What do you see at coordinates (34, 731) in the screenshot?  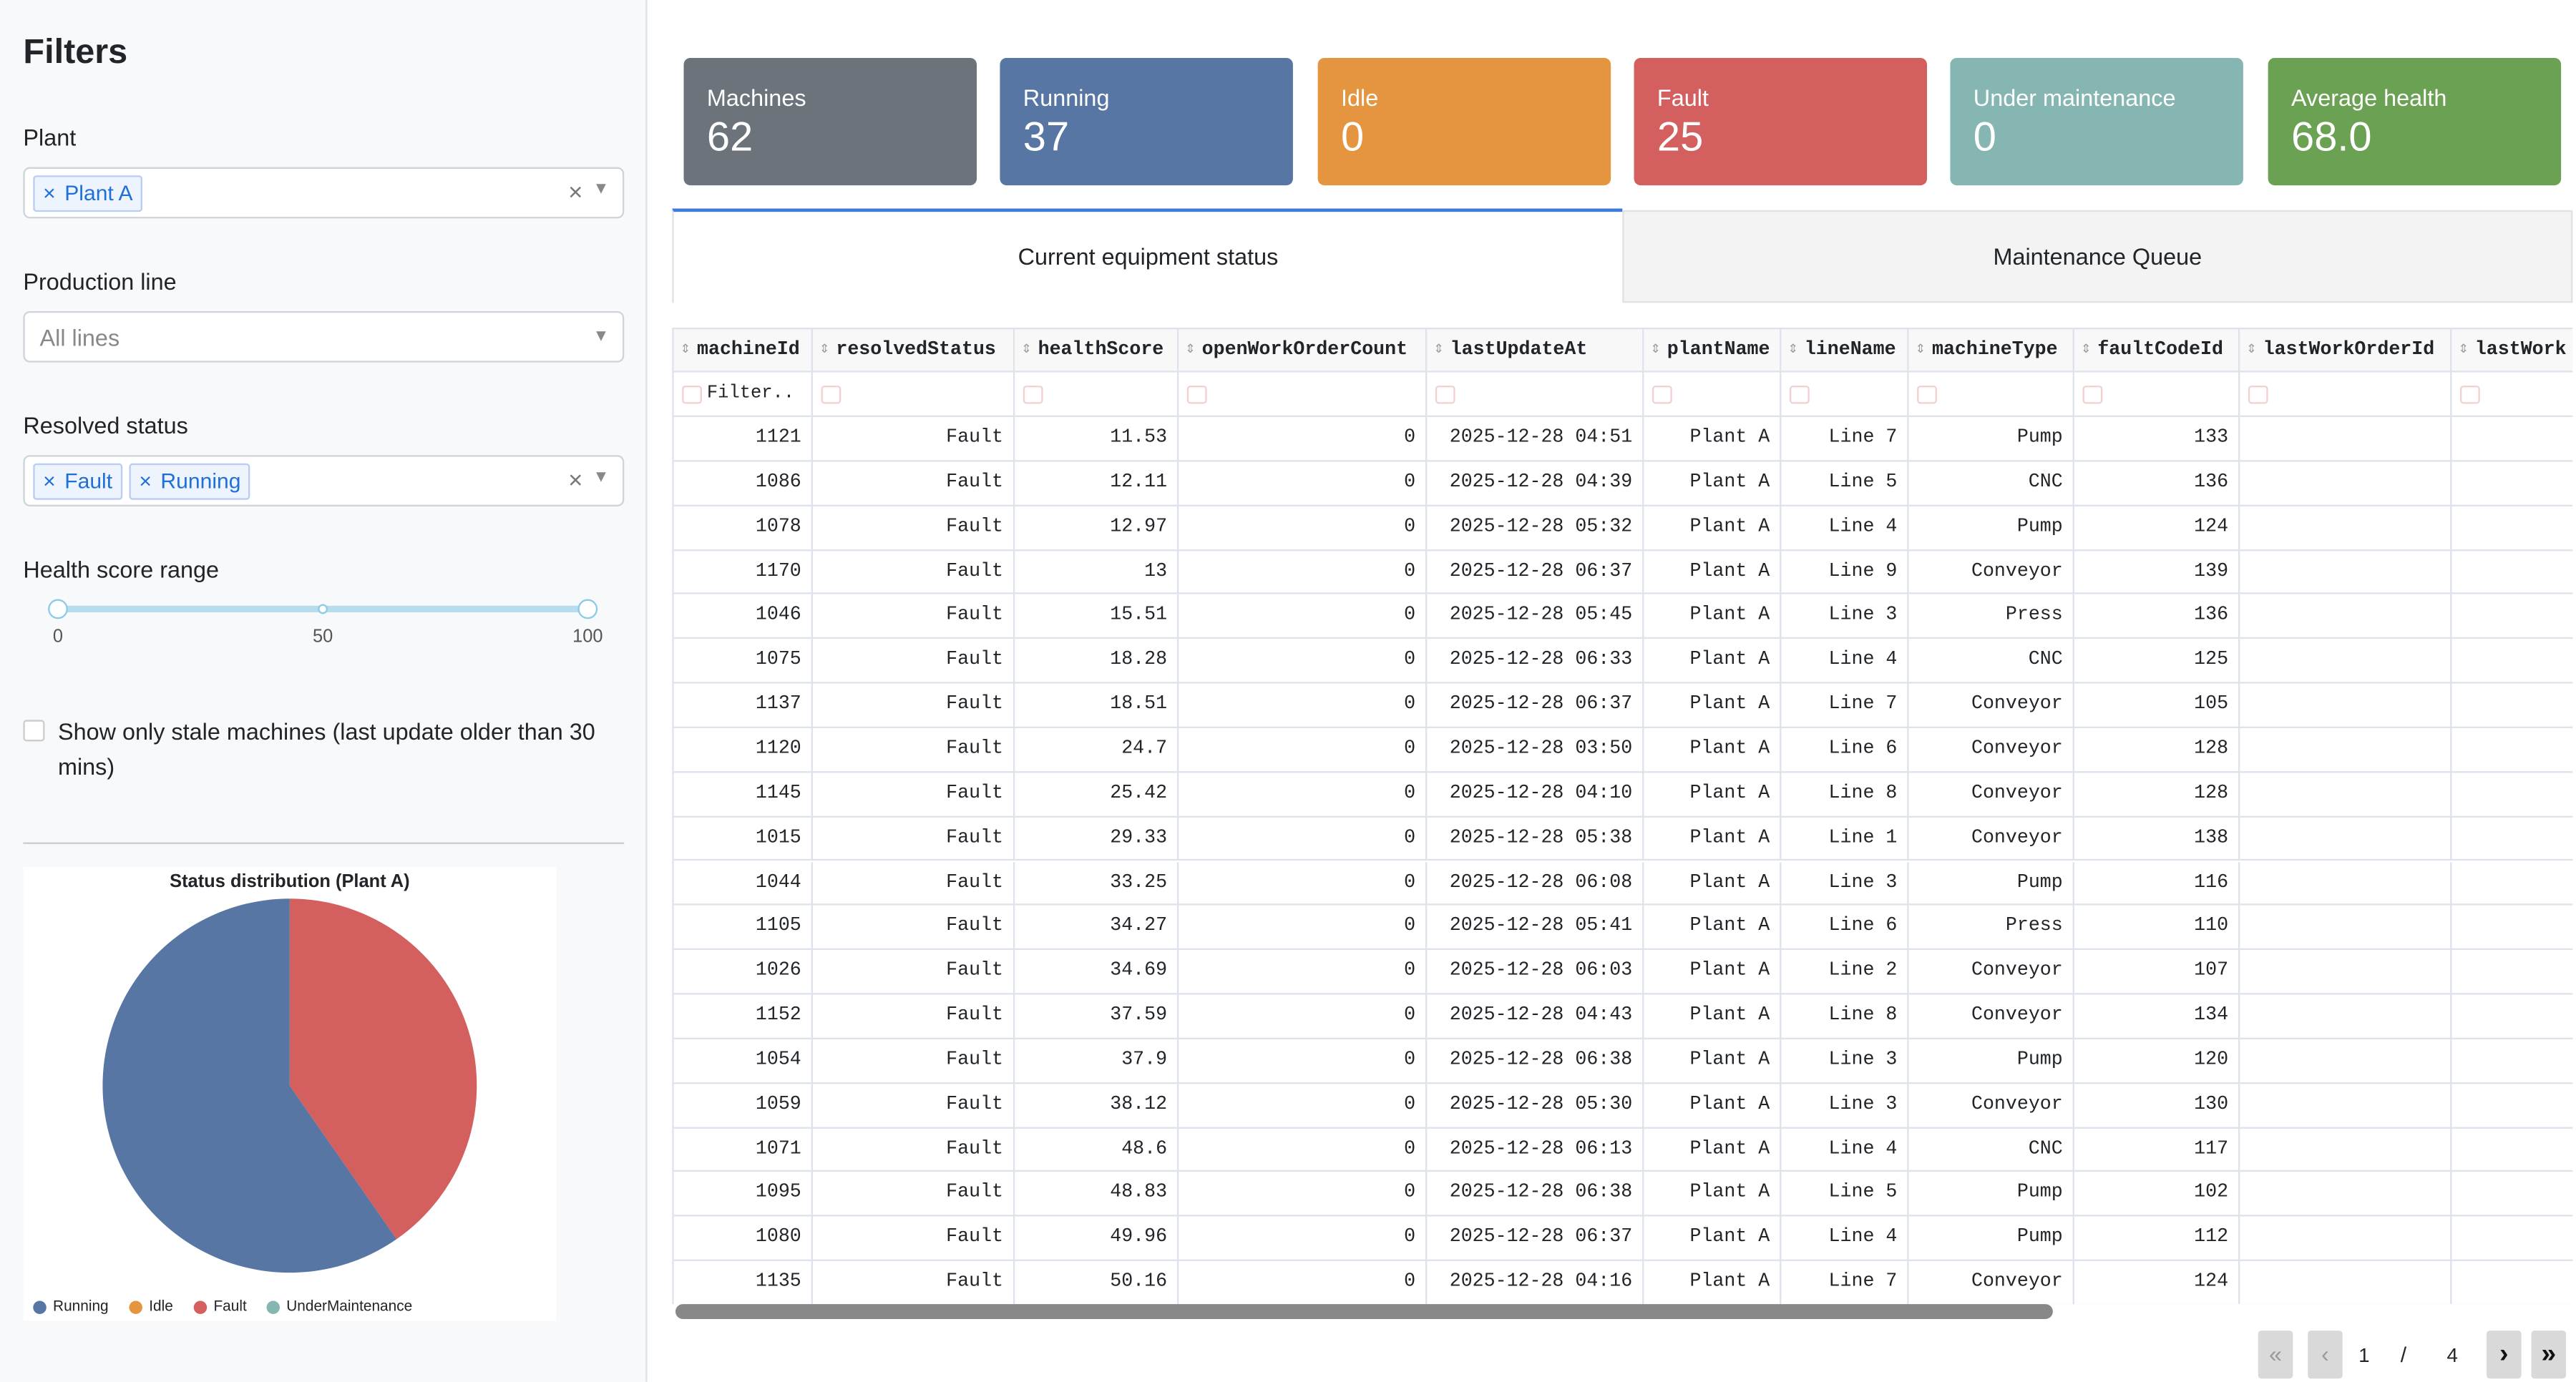 I see `checkbox` at bounding box center [34, 731].